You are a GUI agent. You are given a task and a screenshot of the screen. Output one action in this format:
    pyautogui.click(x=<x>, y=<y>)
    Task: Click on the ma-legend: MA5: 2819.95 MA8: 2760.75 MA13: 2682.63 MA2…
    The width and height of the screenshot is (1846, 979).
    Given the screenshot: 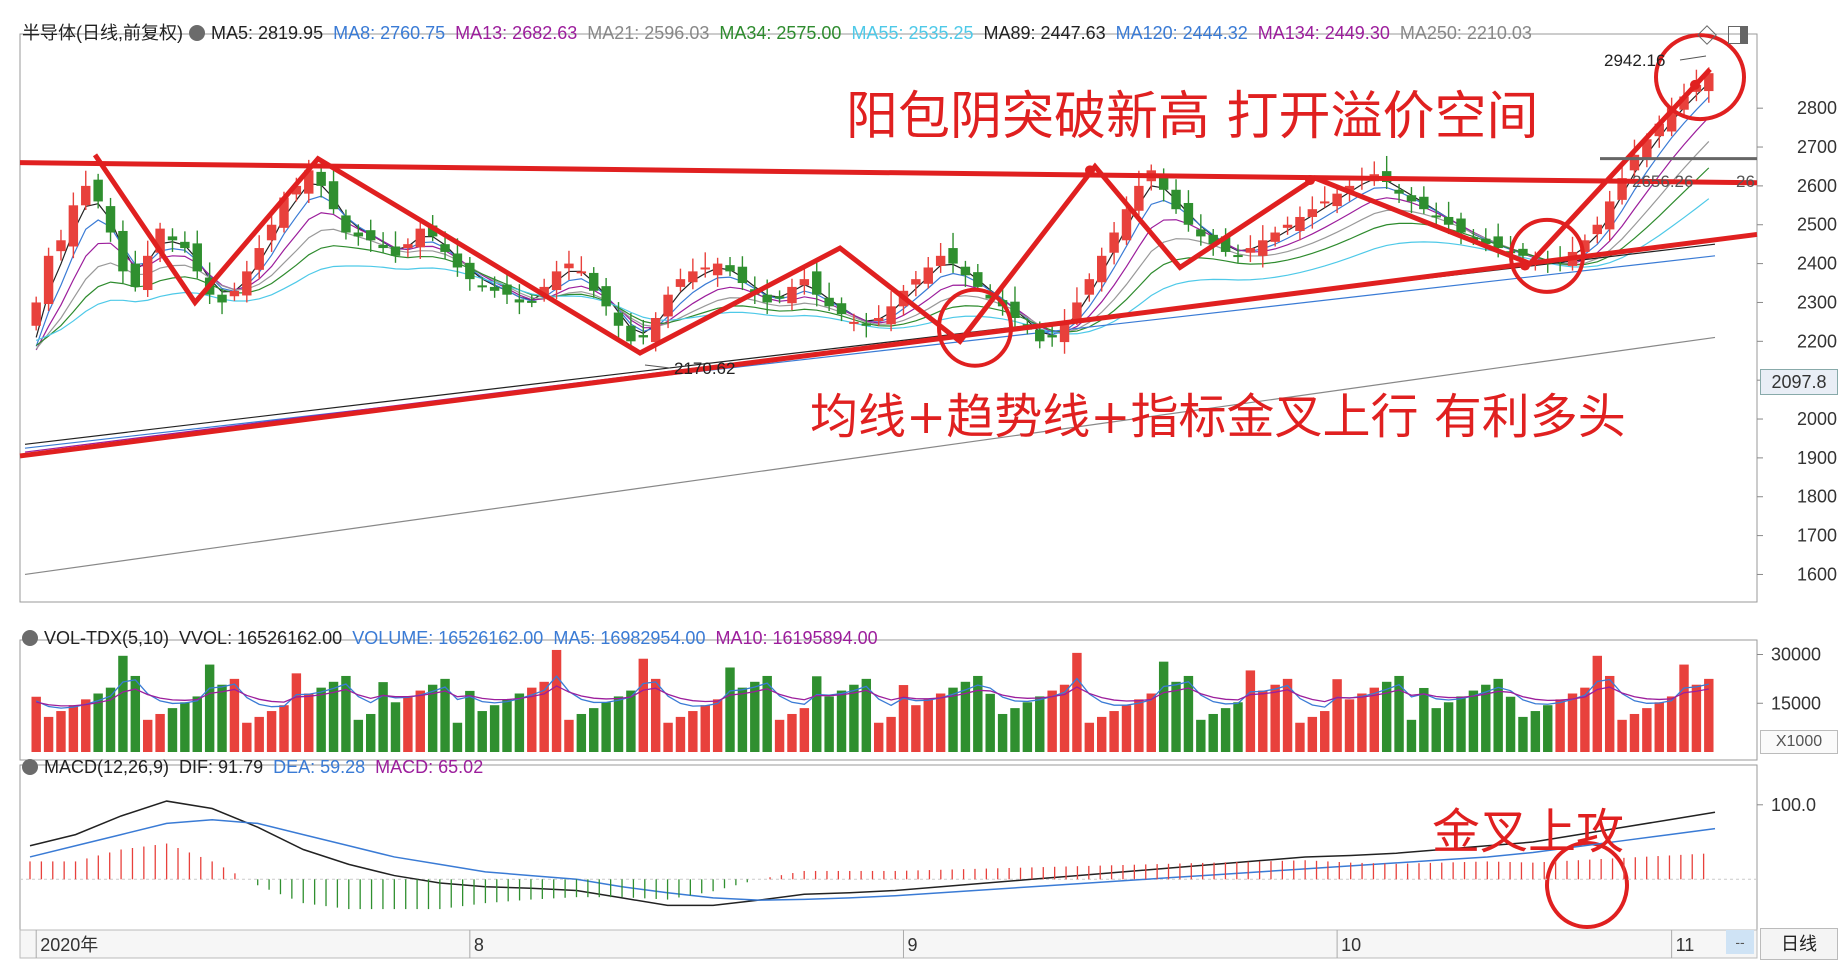 What is the action you would take?
    pyautogui.click(x=876, y=33)
    